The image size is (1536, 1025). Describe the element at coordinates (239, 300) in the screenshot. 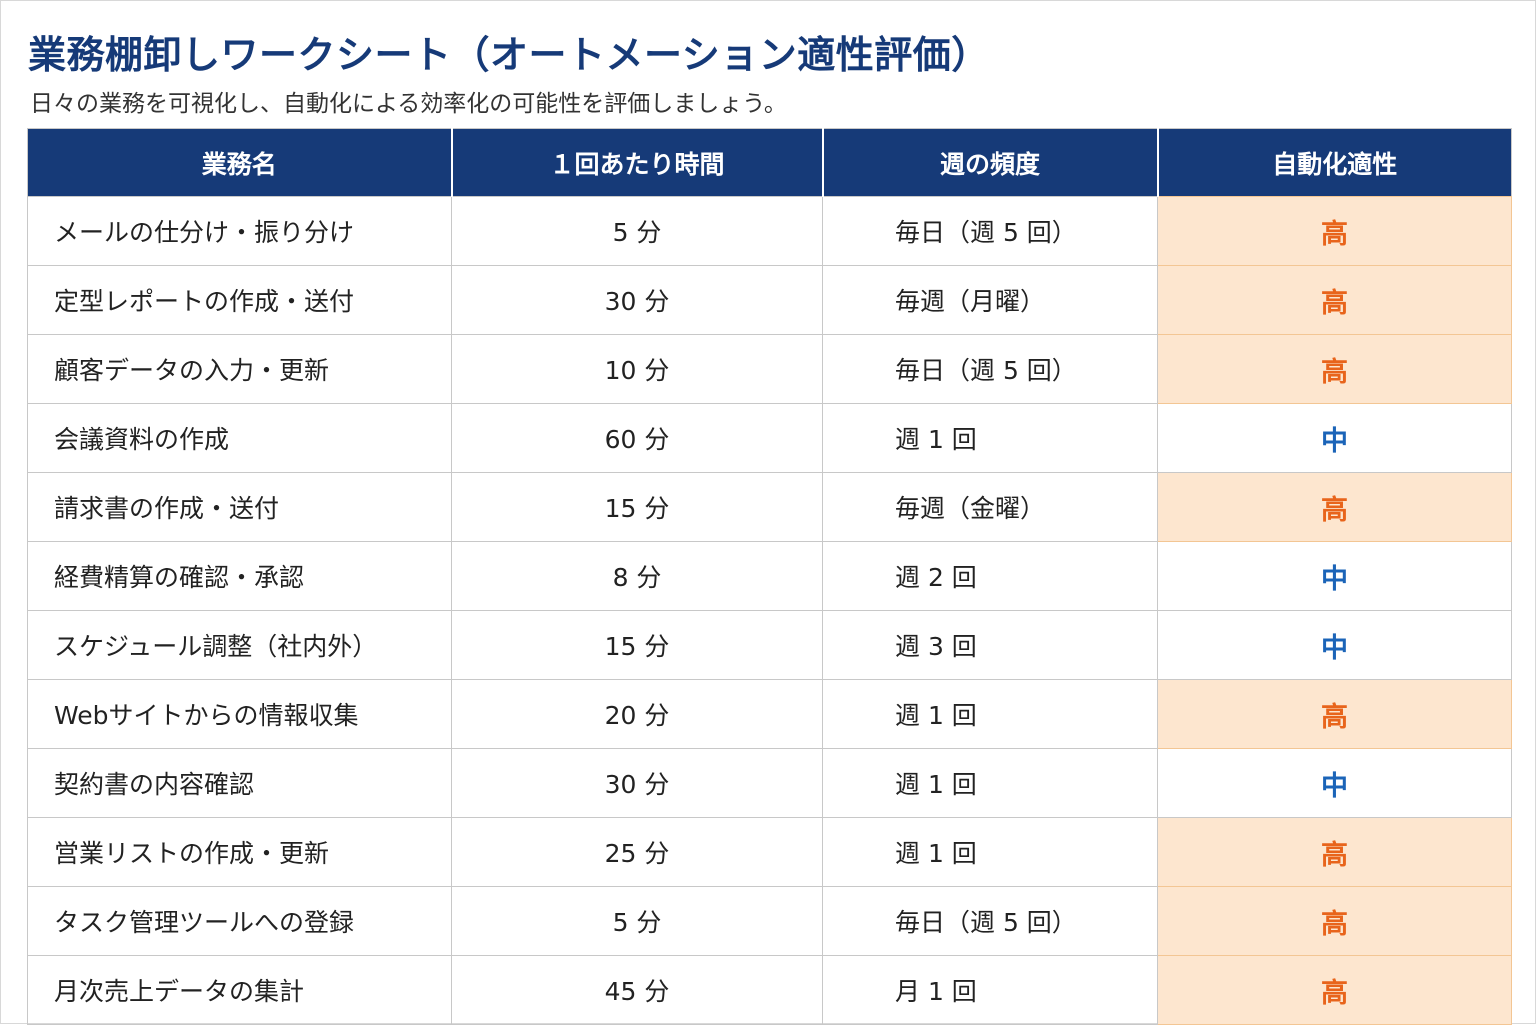

I see `task-name-cell: 定型レポートの作成・送付` at that location.